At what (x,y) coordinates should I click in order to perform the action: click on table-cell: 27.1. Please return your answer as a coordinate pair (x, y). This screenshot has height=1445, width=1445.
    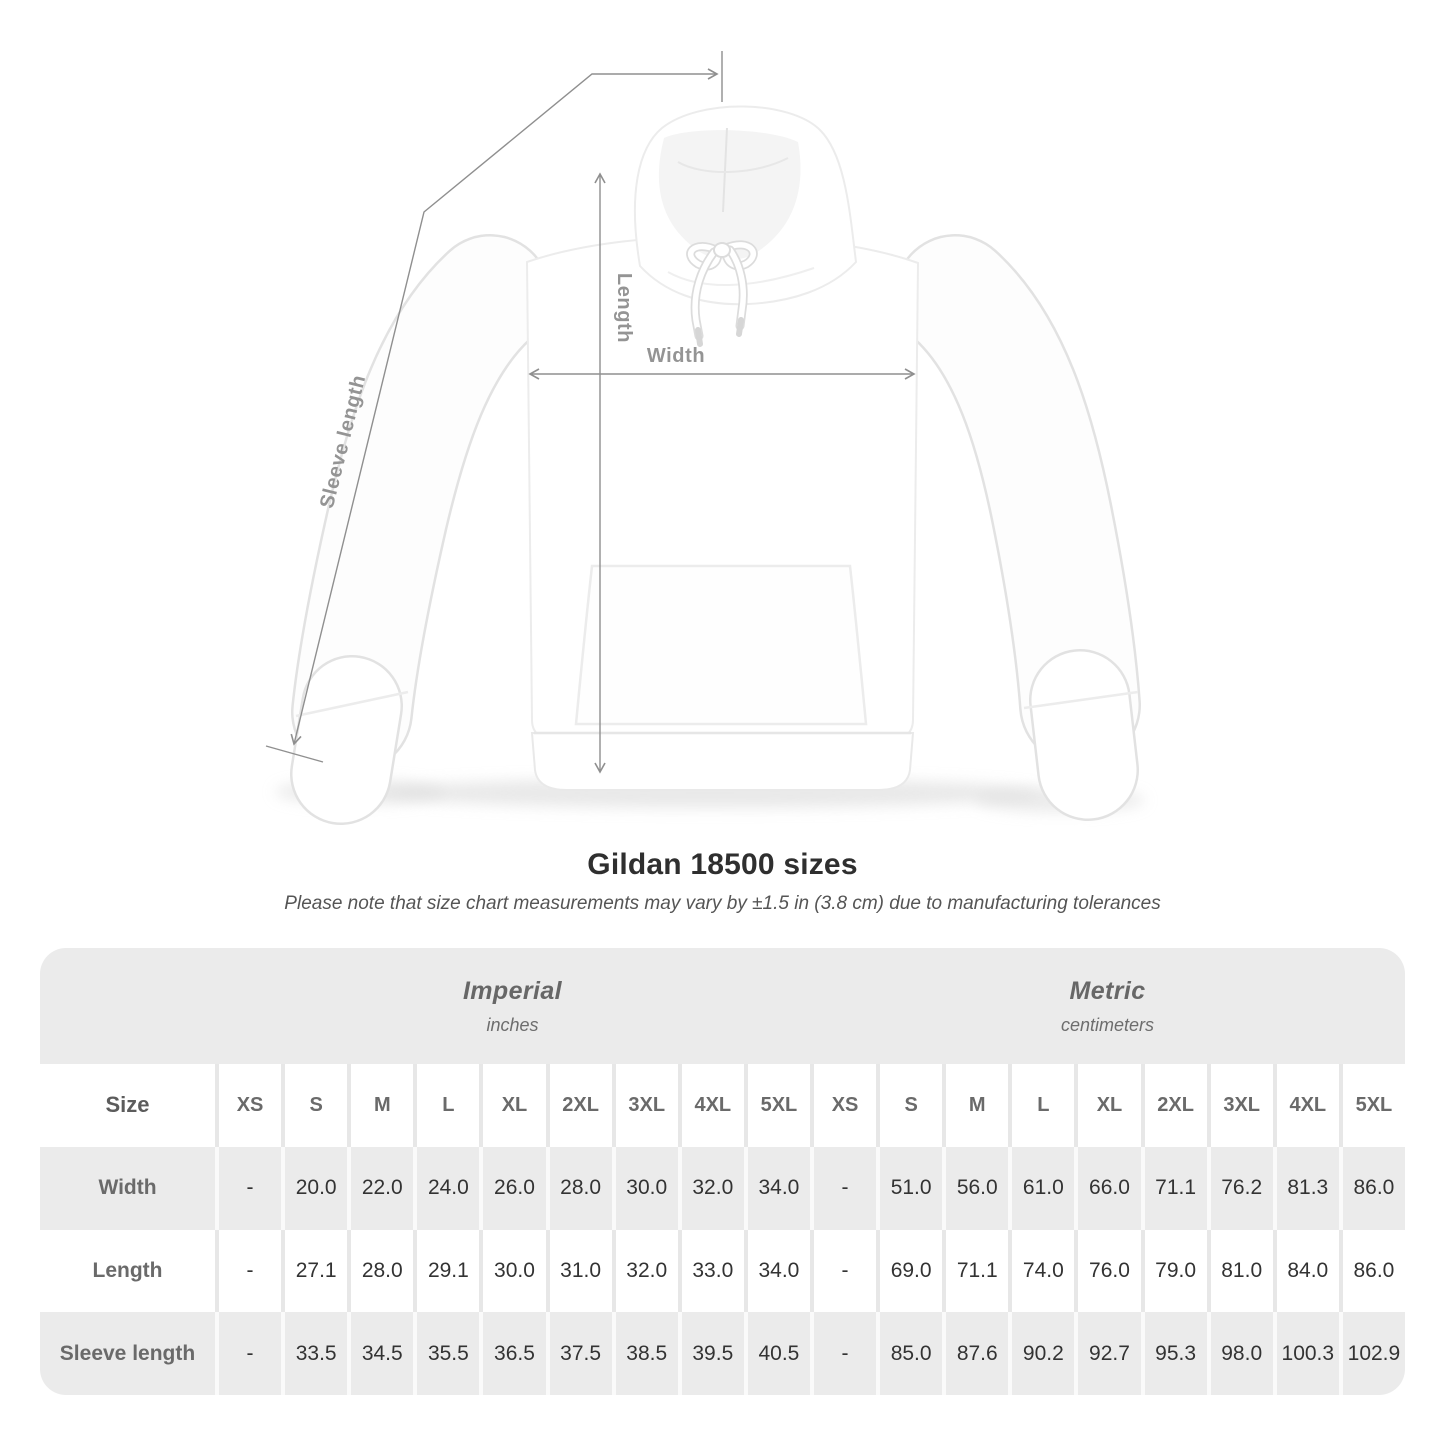
    Looking at the image, I should click on (314, 1271).